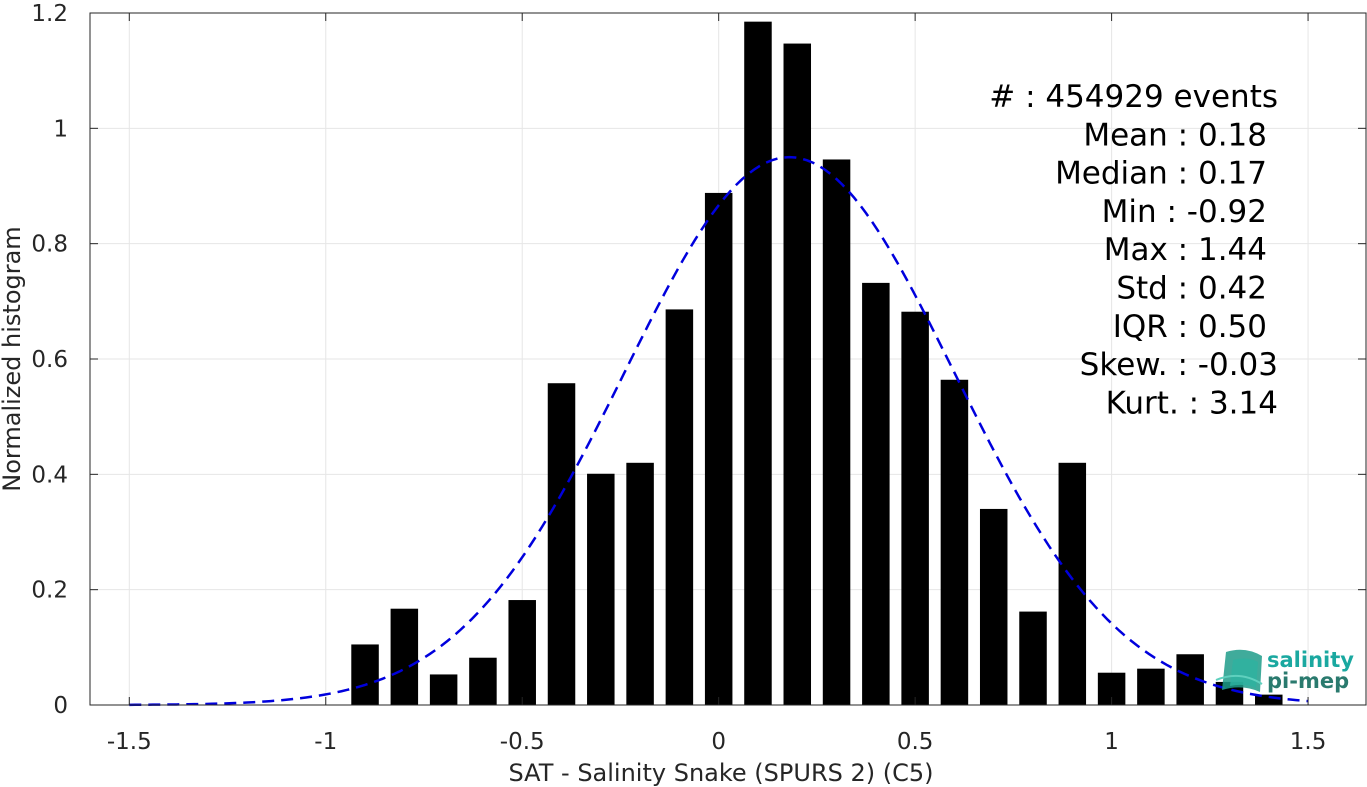 The height and width of the screenshot is (787, 1367). Describe the element at coordinates (1308, 742) in the screenshot. I see `x-tick-label: 1.5` at that location.